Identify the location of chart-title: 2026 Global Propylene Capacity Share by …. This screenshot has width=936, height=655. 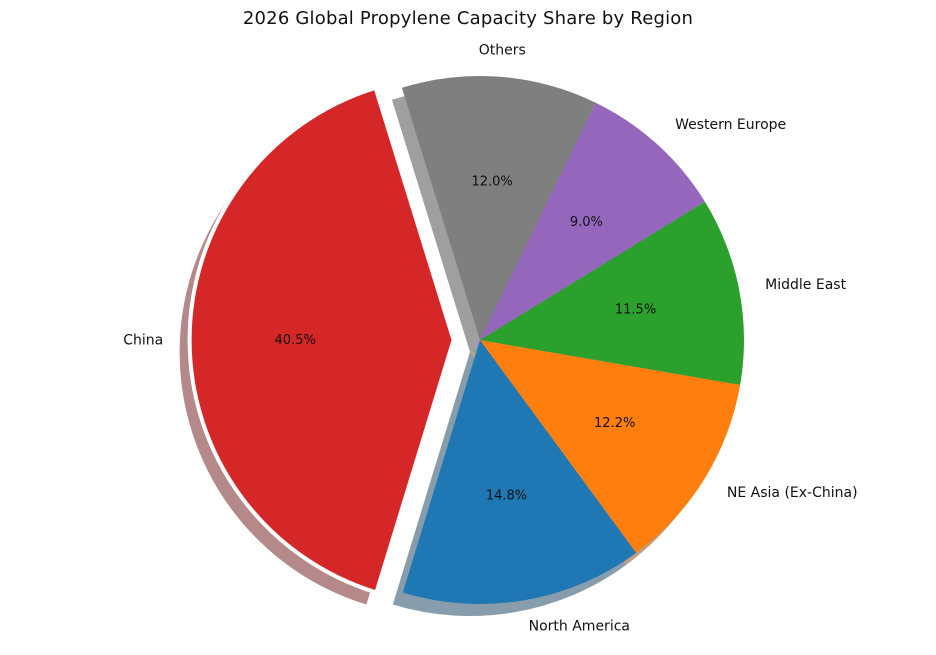
(468, 18).